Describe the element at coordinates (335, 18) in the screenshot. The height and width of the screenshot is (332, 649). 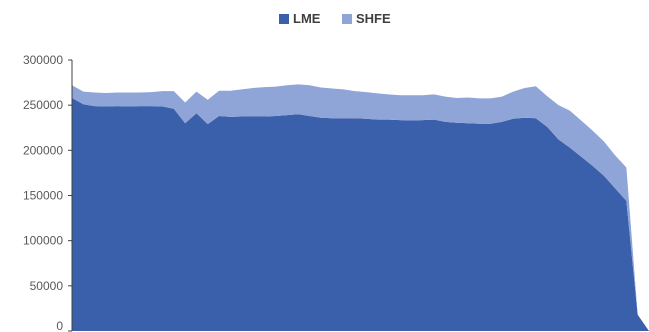
I see `legend: LME SHFE` at that location.